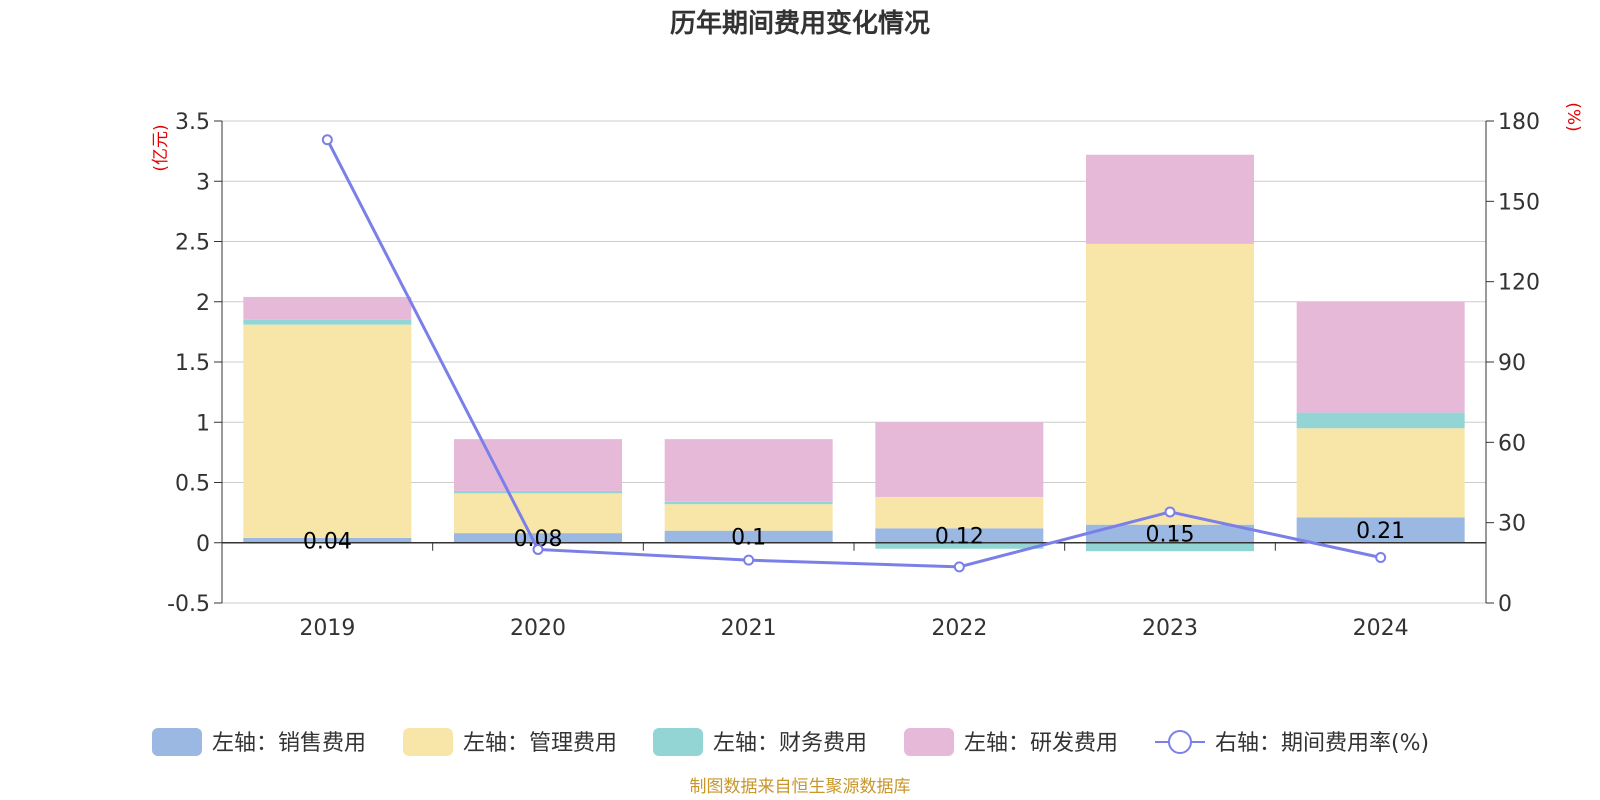 The width and height of the screenshot is (1600, 800). Describe the element at coordinates (192, 243) in the screenshot. I see `left-axis-tick-label: 2.5` at that location.